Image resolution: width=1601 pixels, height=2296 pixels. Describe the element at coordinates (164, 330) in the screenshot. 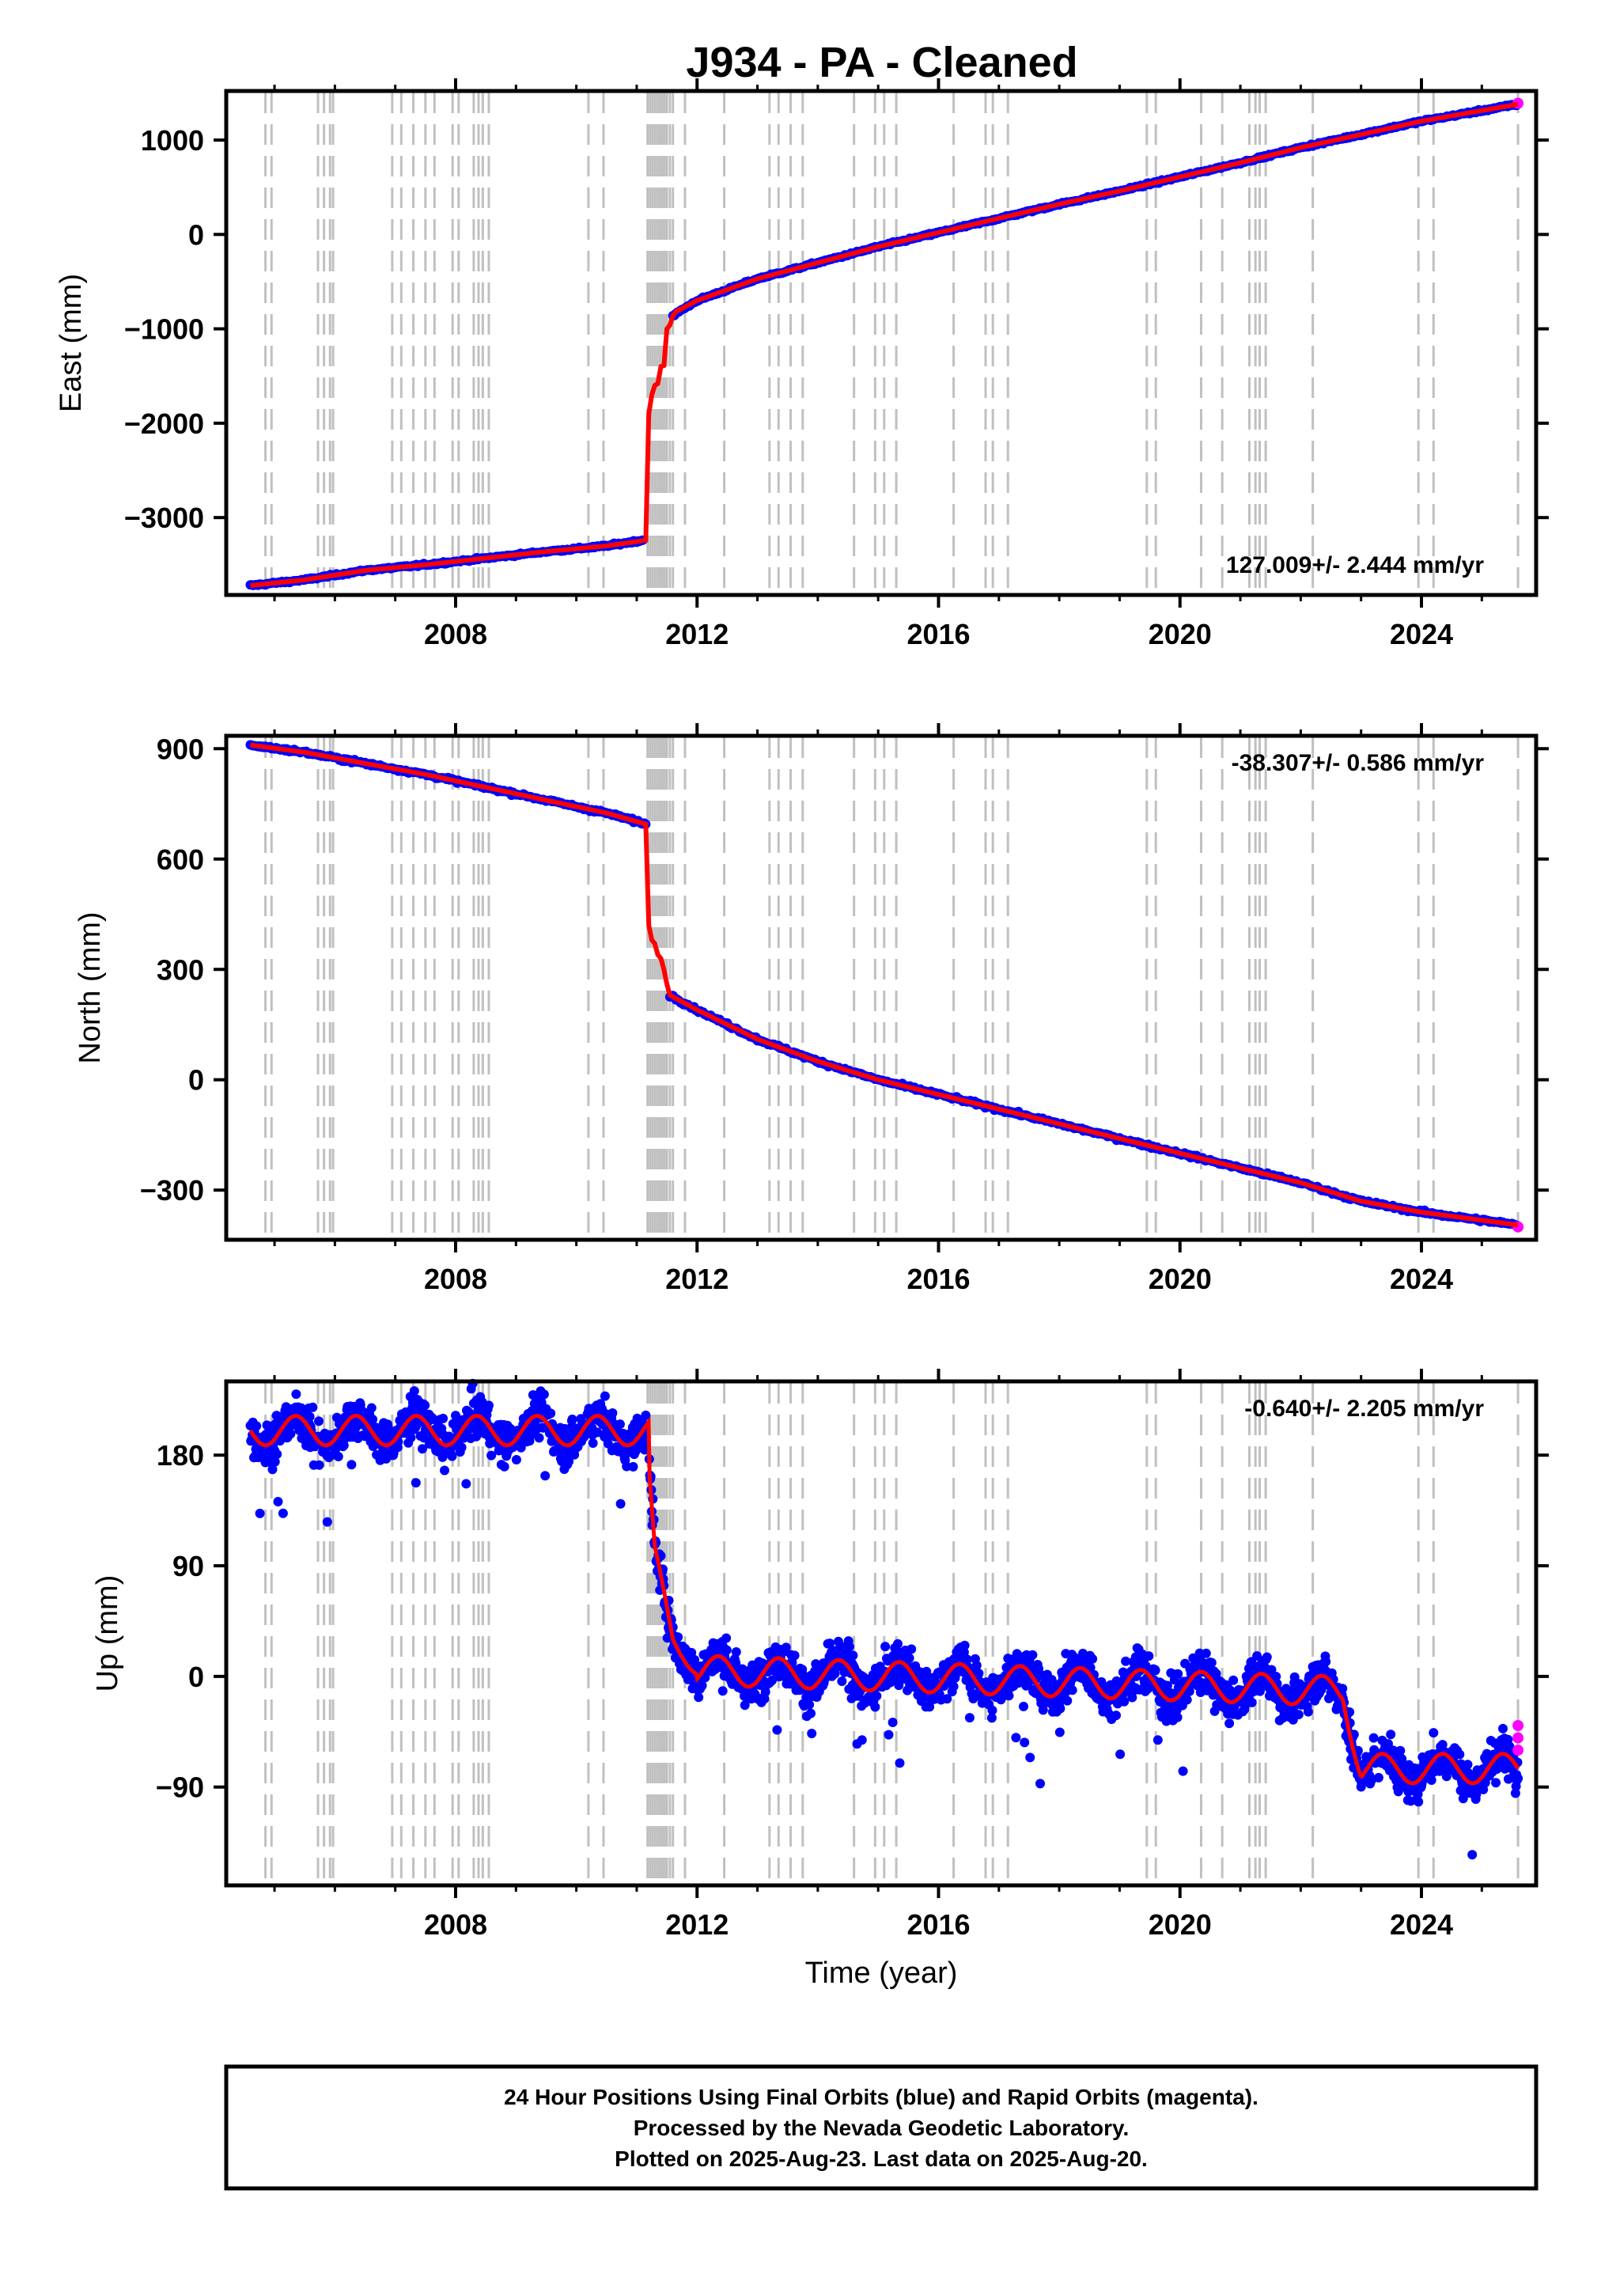

I see `east-y-tick-label: −1000` at that location.